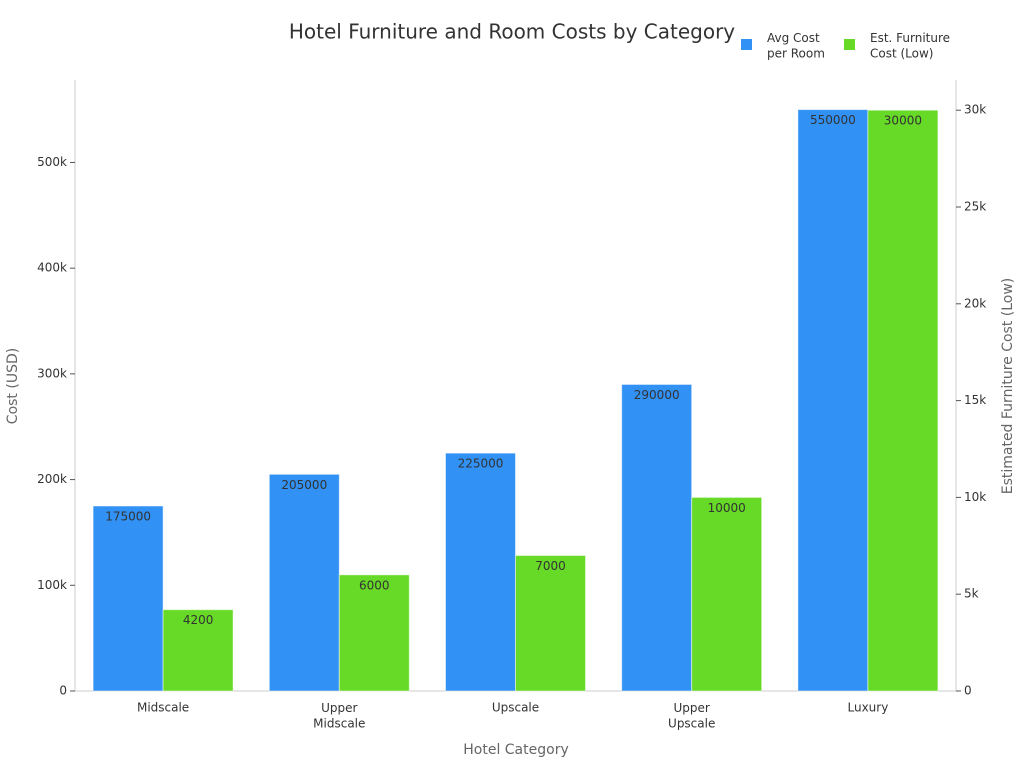 Image resolution: width=1024 pixels, height=768 pixels. I want to click on y2-tick-label: 20k, so click(975, 303).